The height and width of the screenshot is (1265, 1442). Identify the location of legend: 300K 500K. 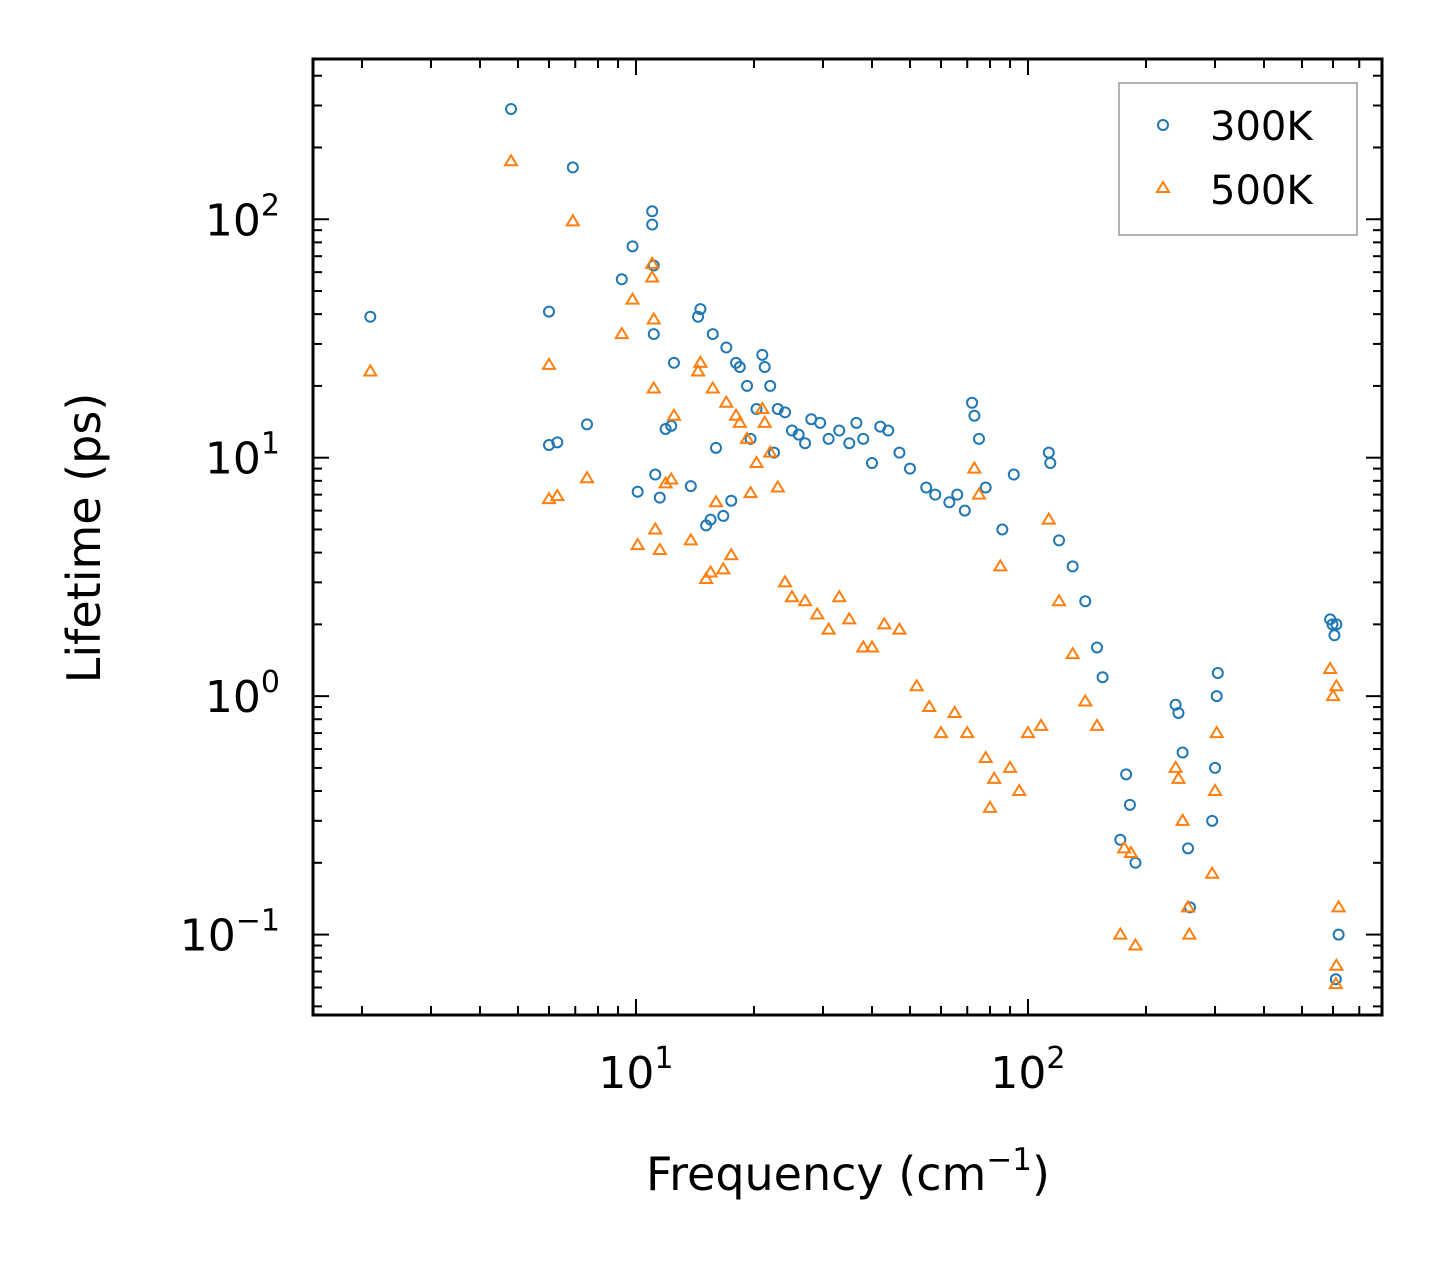
(1238, 159).